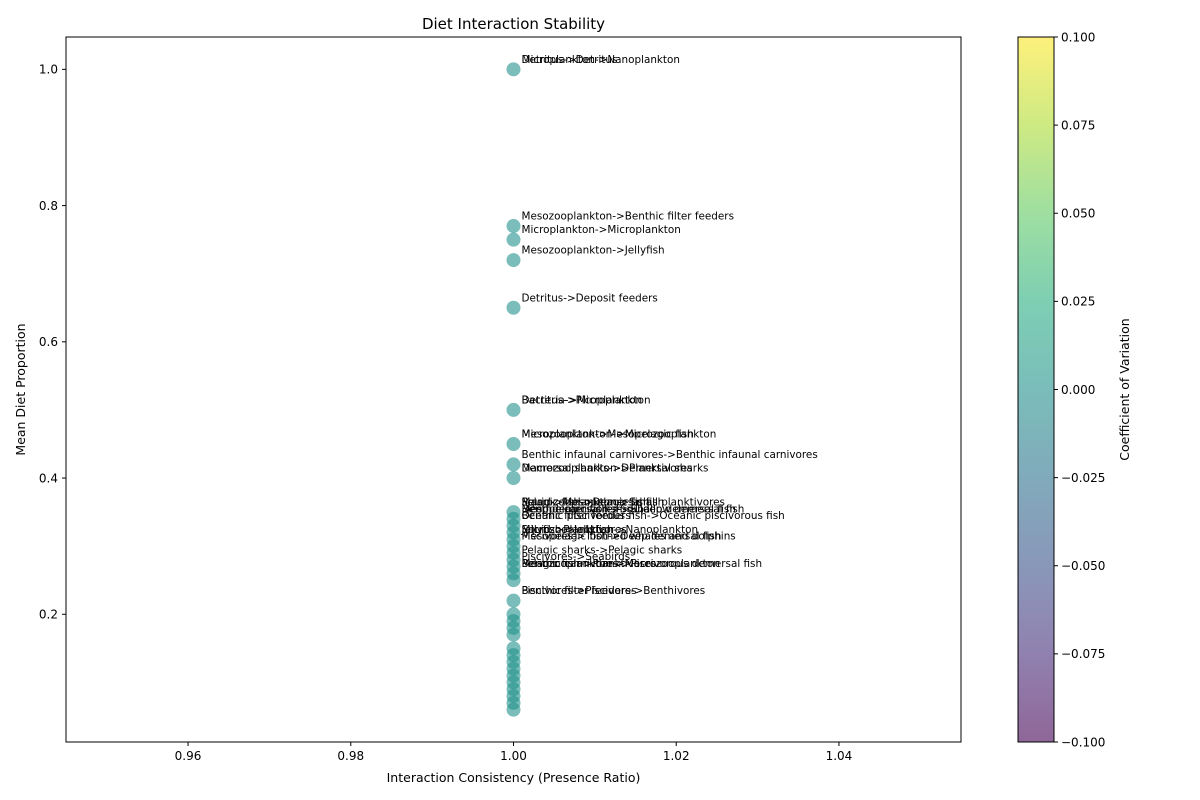 The image size is (1200, 800). I want to click on point-annotation: Mesopelagic fish->Squid, so click(586, 509).